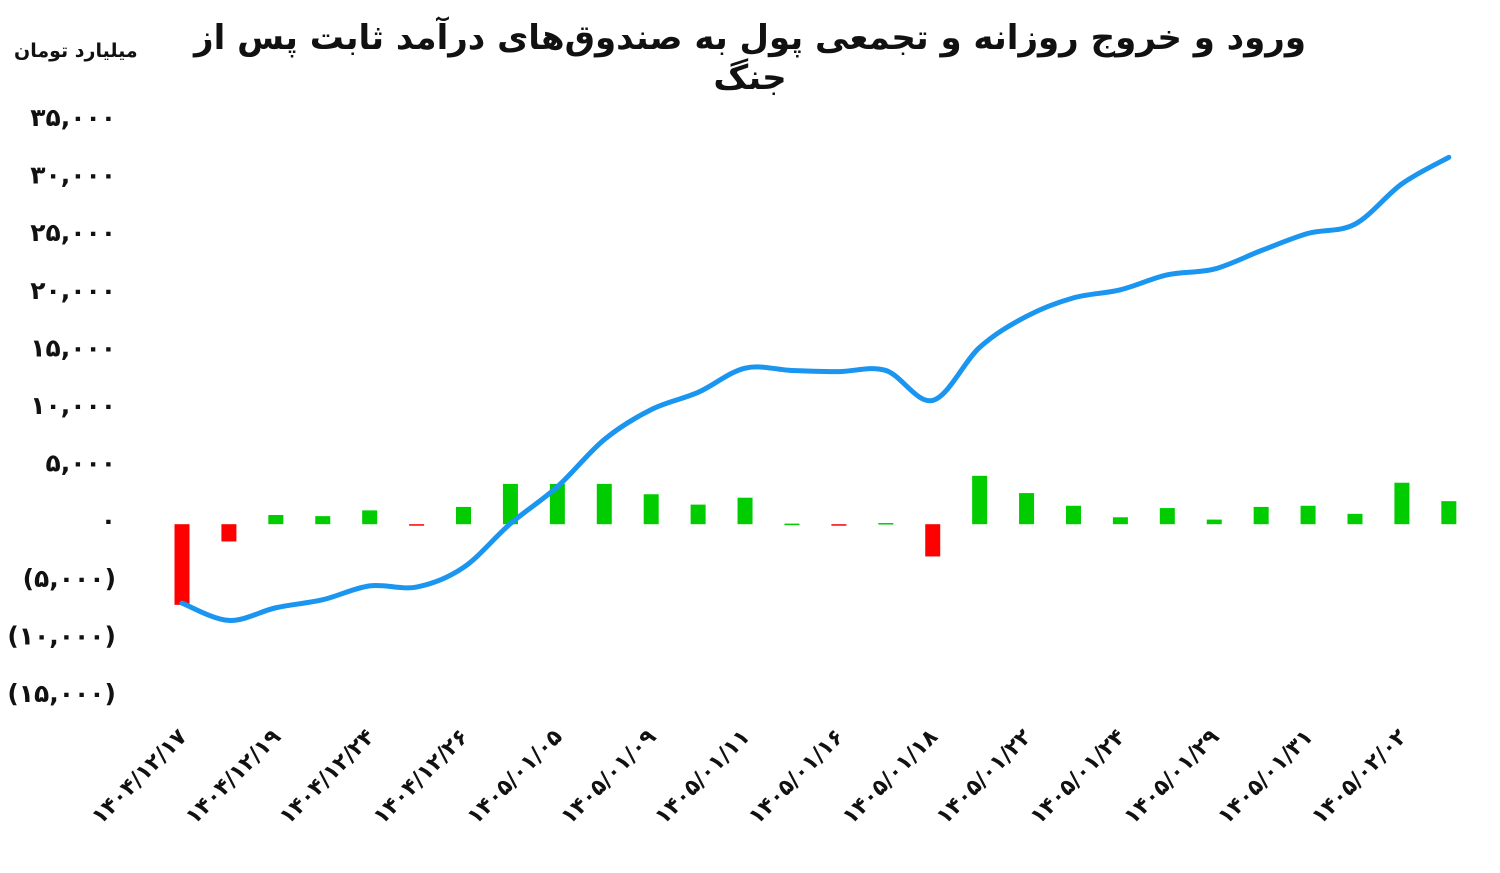 This screenshot has width=1500, height=873. I want to click on x-tick-label: ۱۴۰۵/۰۱/۱۸, so click(890, 776).